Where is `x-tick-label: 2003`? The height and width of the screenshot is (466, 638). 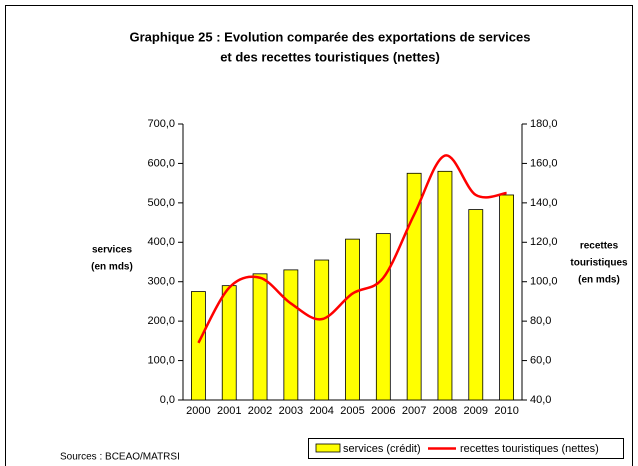 x-tick-label: 2003 is located at coordinates (291, 411).